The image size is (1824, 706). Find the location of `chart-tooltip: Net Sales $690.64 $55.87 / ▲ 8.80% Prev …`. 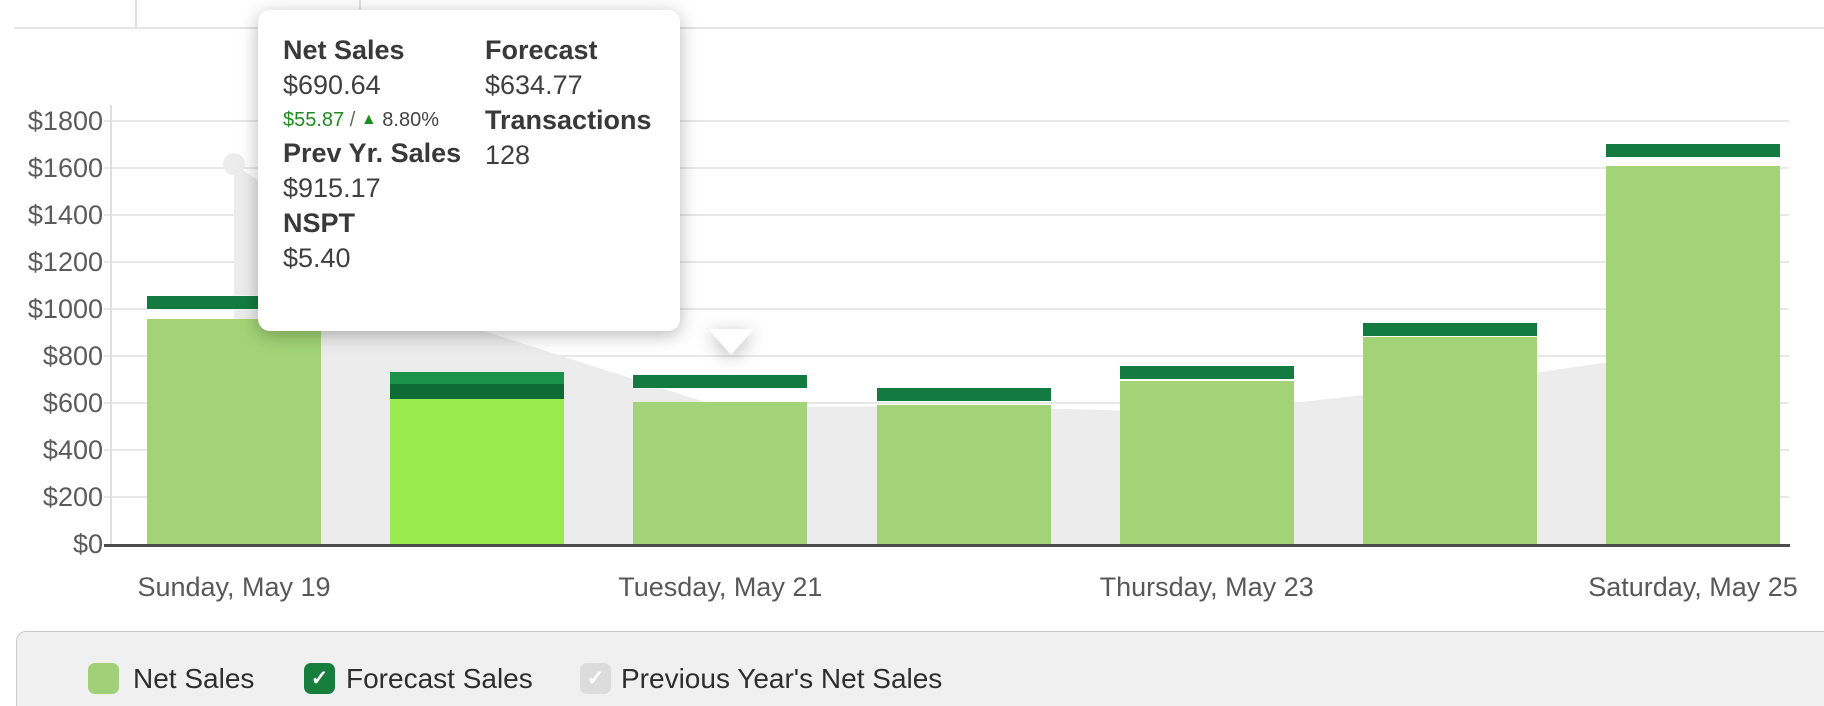

chart-tooltip: Net Sales $690.64 $55.87 / ▲ 8.80% Prev … is located at coordinates (506, 182).